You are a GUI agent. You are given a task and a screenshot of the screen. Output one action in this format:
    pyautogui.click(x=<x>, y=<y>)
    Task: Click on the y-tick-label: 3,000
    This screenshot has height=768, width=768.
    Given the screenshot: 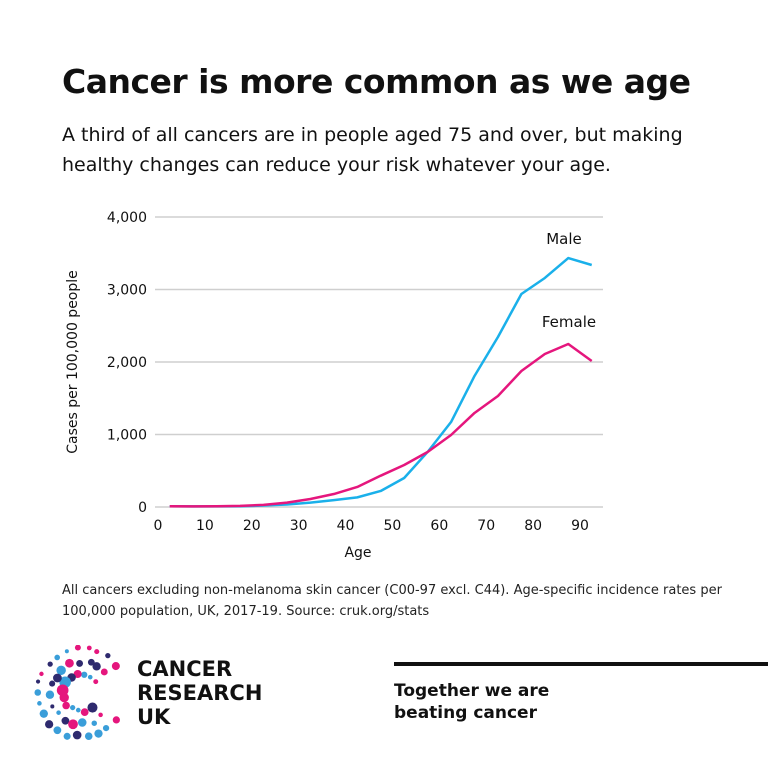 What is the action you would take?
    pyautogui.click(x=127, y=291)
    